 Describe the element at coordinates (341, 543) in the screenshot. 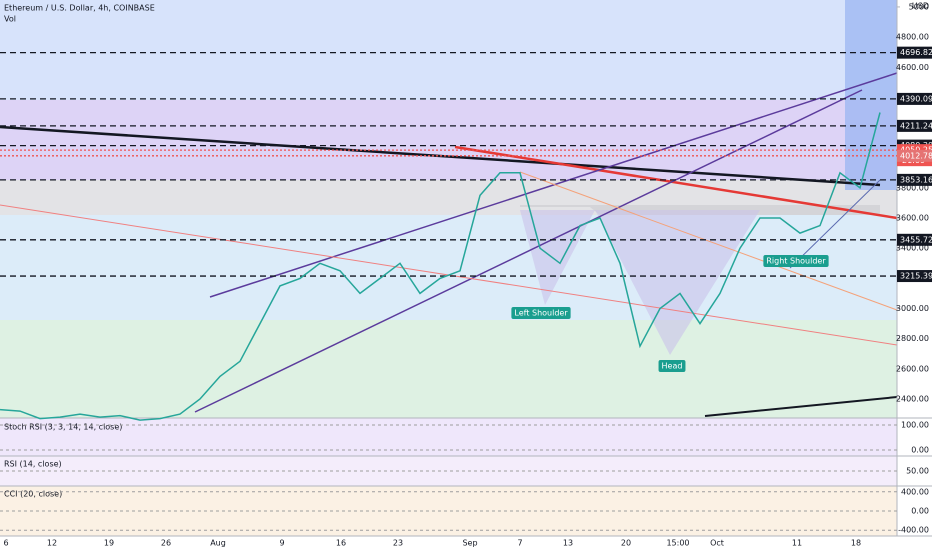

I see `x-tick-label: 16` at that location.